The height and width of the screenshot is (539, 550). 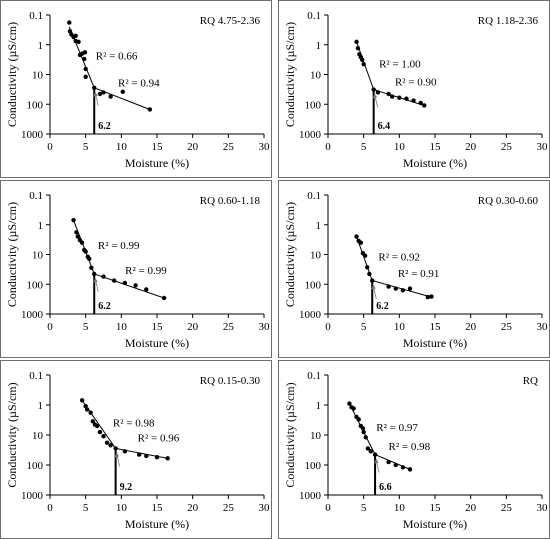 I want to click on breakpoint-label: 6.6, so click(x=385, y=487).